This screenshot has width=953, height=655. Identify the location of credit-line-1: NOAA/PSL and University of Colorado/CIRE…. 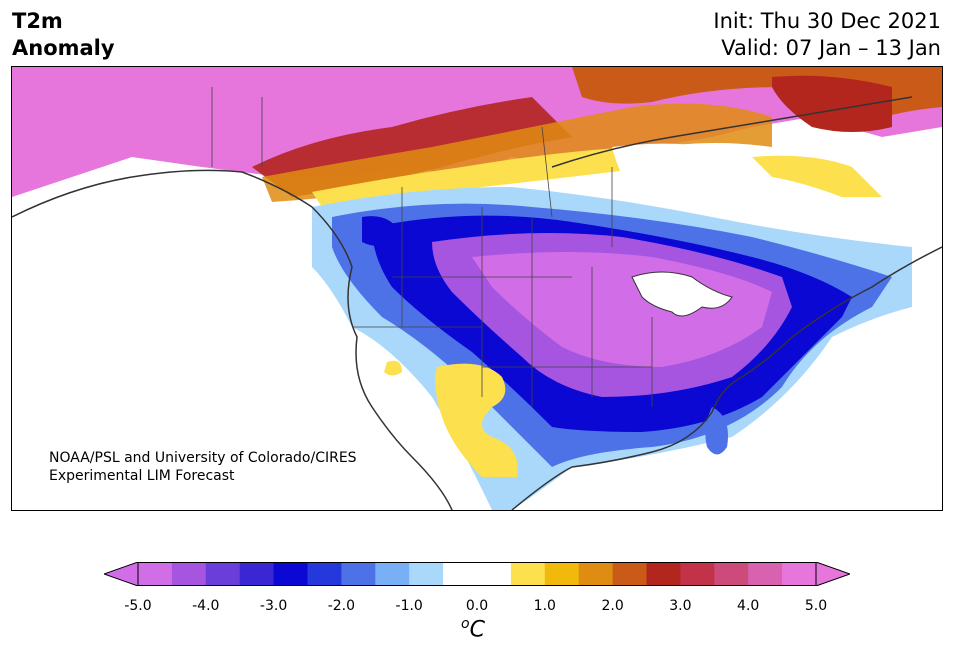
(203, 458).